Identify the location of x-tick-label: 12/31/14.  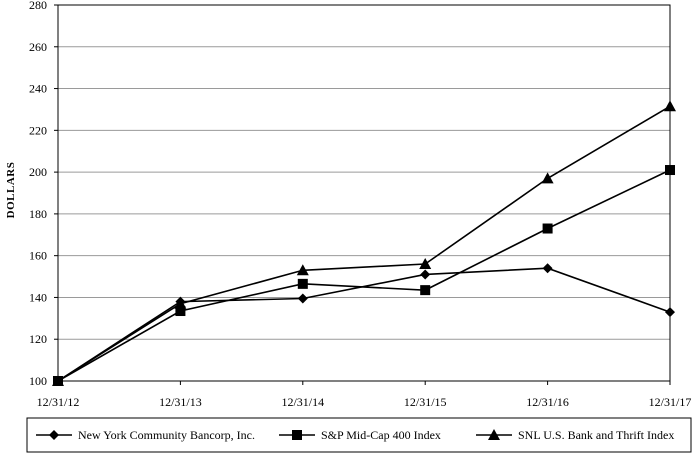
(302, 402).